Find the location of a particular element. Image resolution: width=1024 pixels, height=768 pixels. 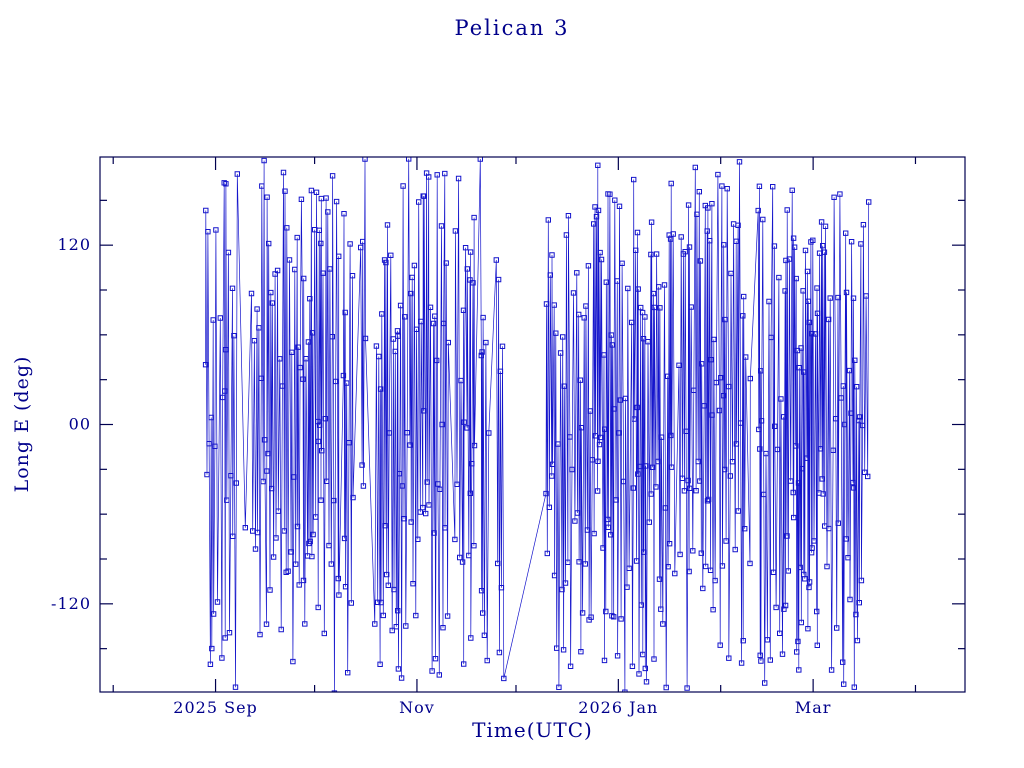

x-axis-tick-labels: 2025 Sep Nov 2026 Jan Mar is located at coordinates (502, 707).